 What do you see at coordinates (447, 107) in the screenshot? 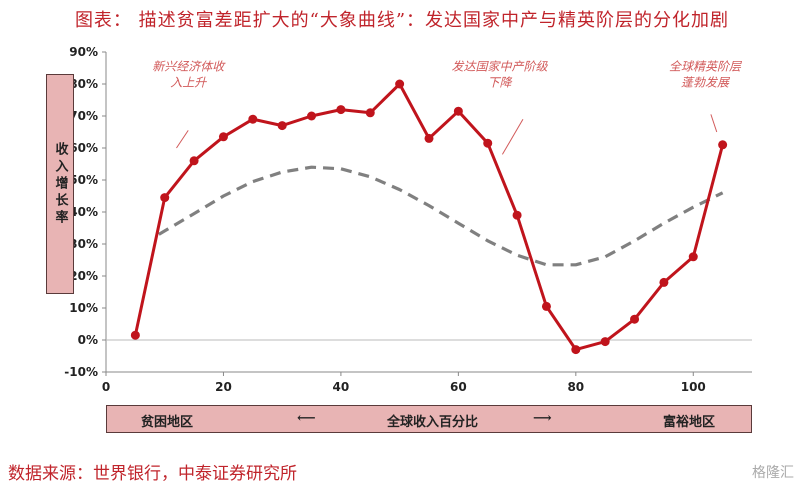
I see `annotations-layer: 新兴经济体收入上升 发达国家中产阶级下降 全球精英阶层蓬勃发展` at bounding box center [447, 107].